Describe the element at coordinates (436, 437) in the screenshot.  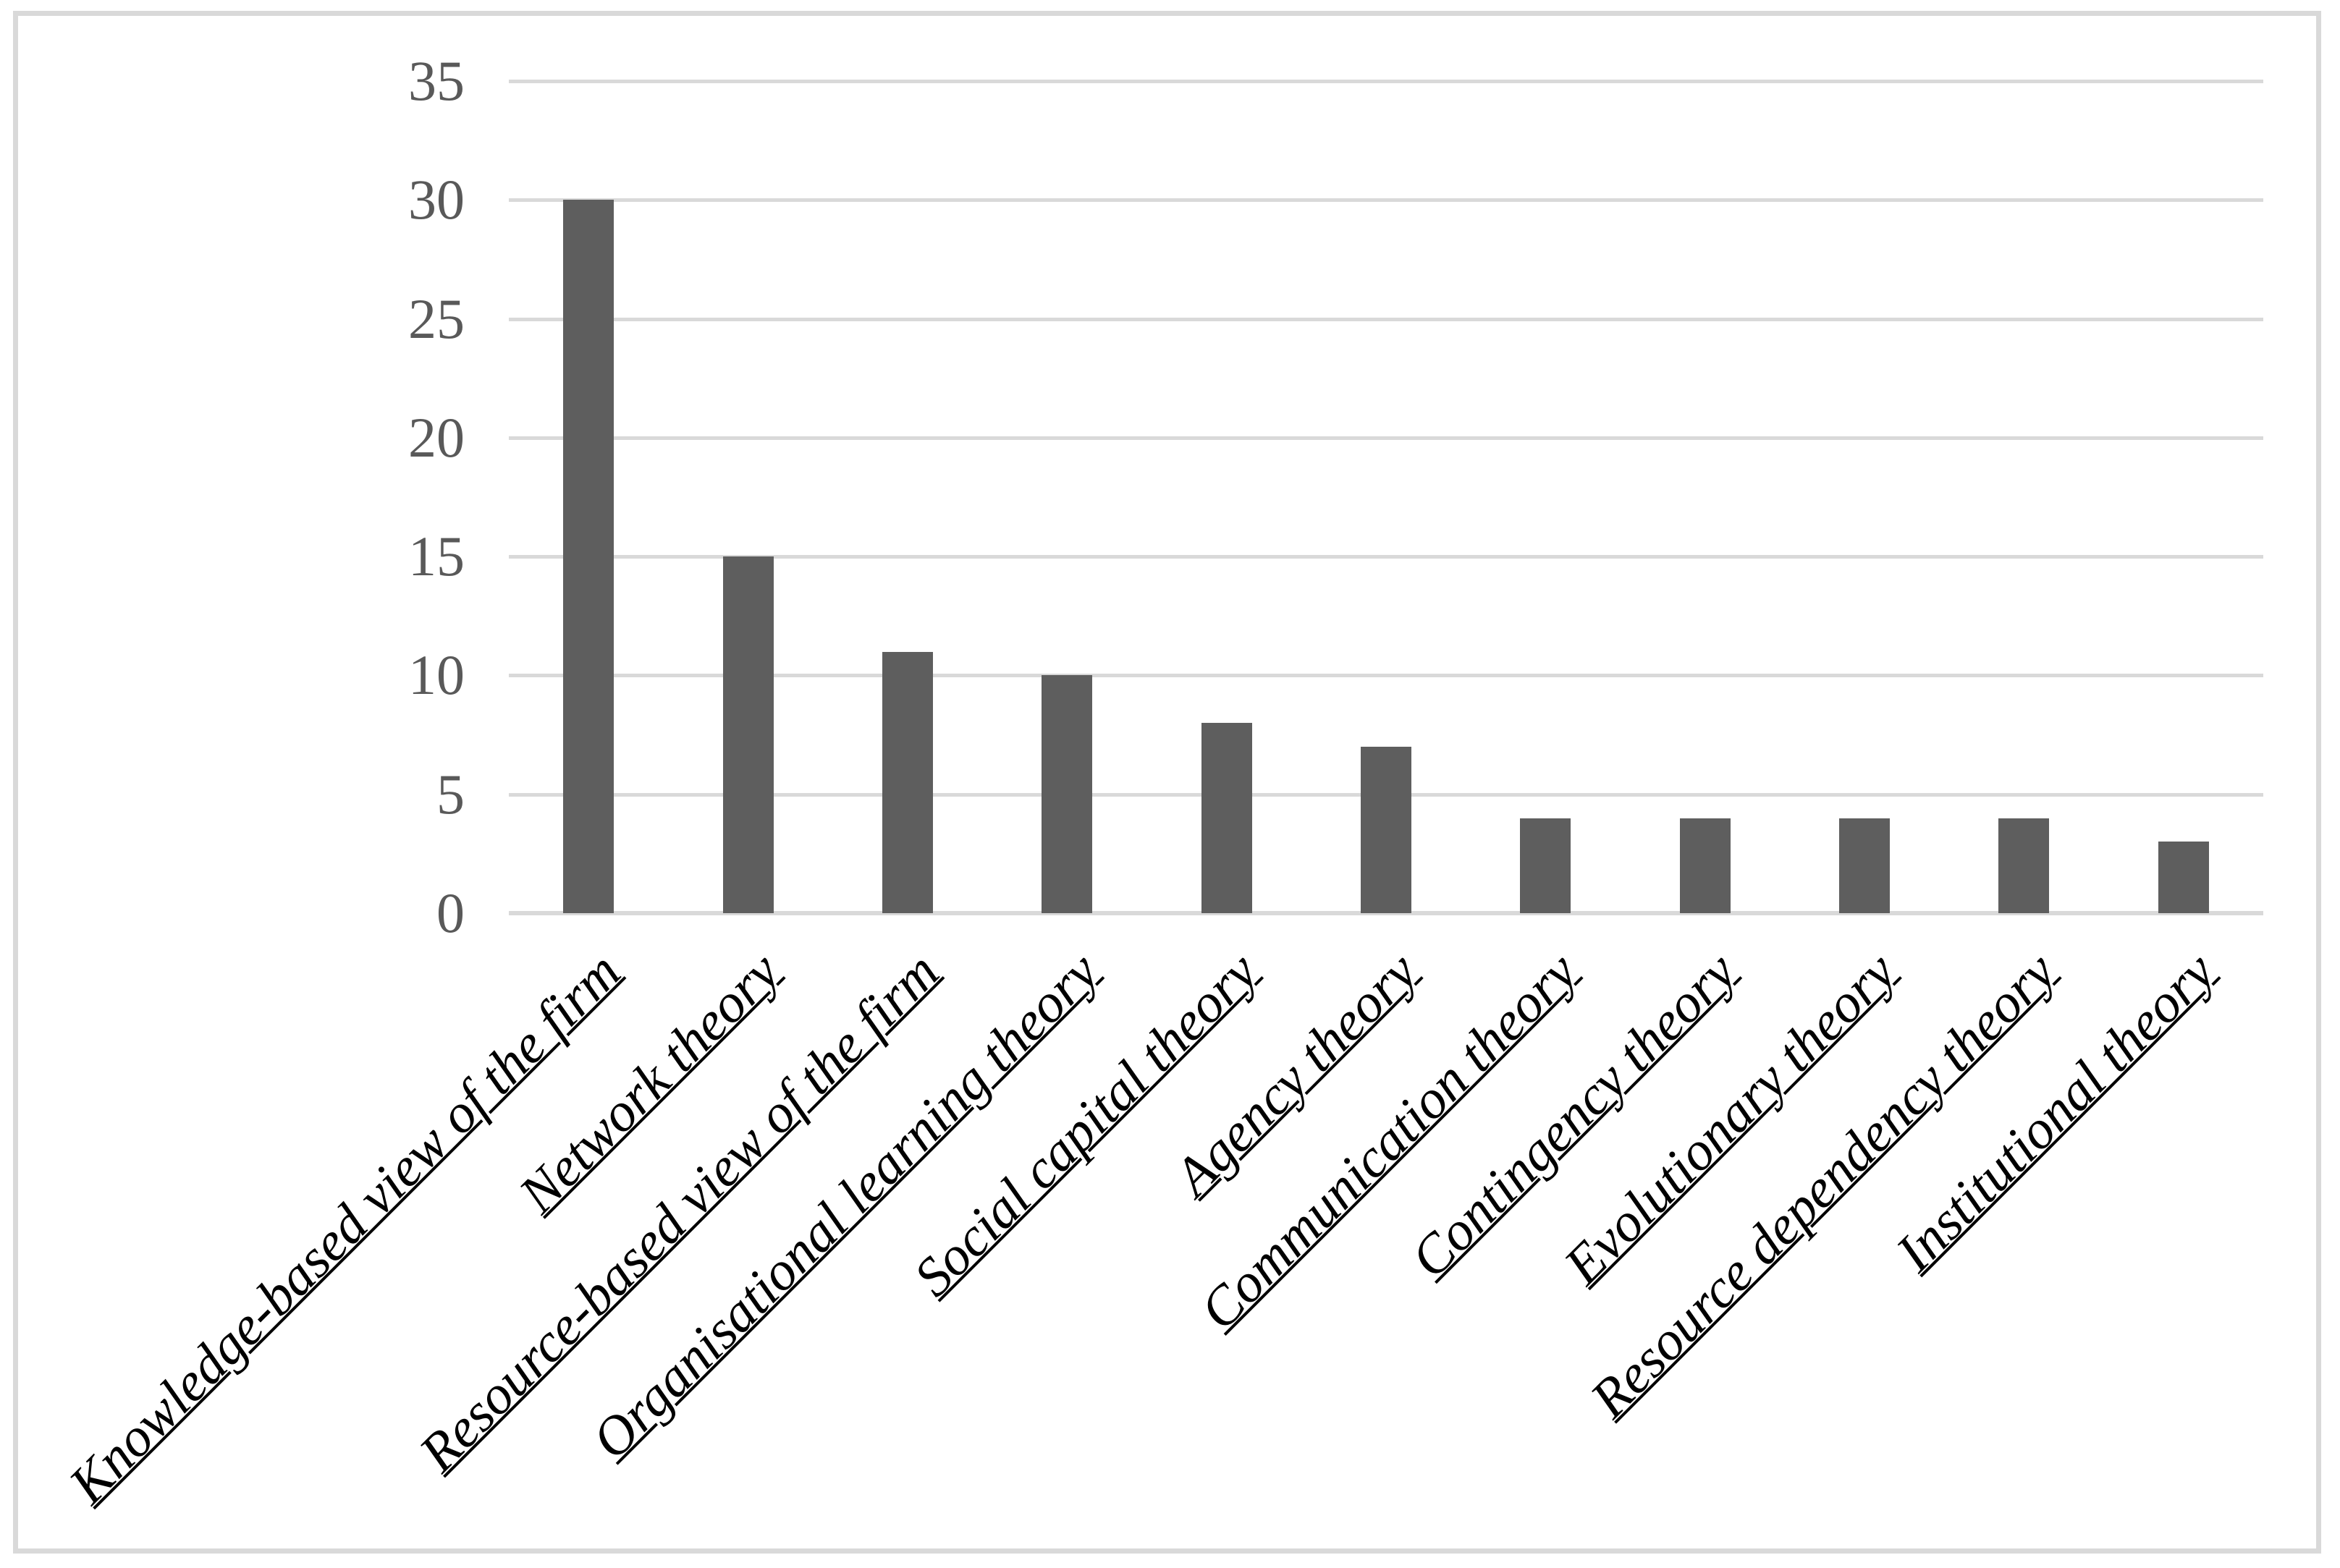
I see `y-axis-tick-label: 20` at that location.